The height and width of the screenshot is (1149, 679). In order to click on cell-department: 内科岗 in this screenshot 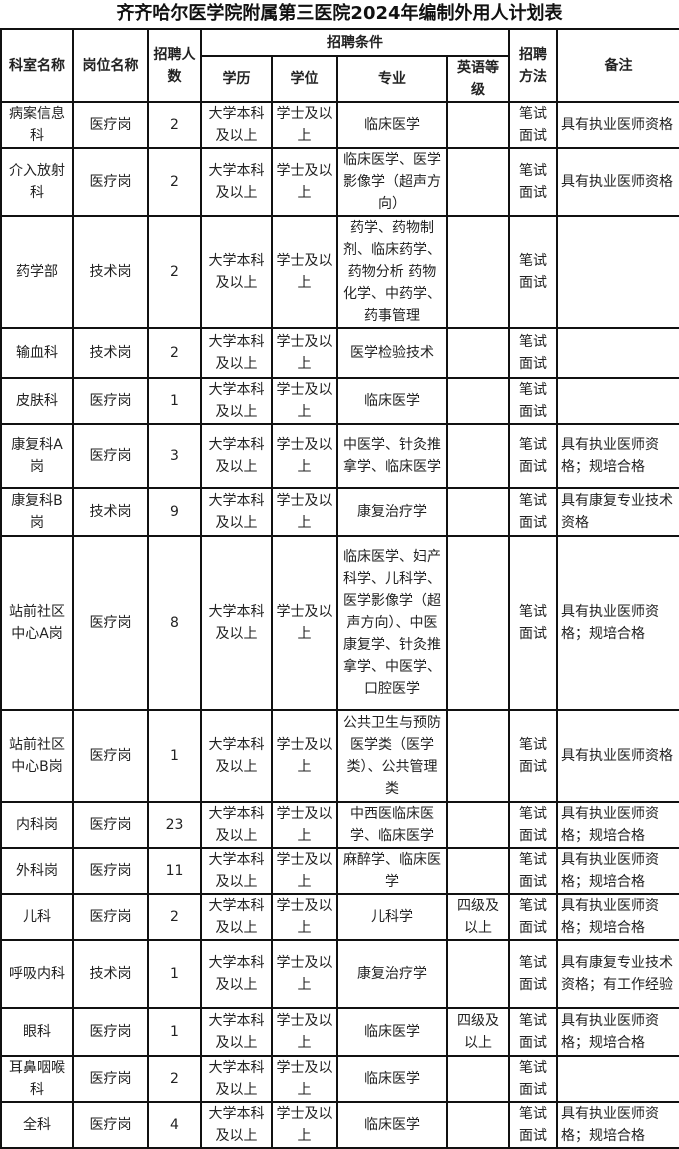, I will do `click(37, 825)`.